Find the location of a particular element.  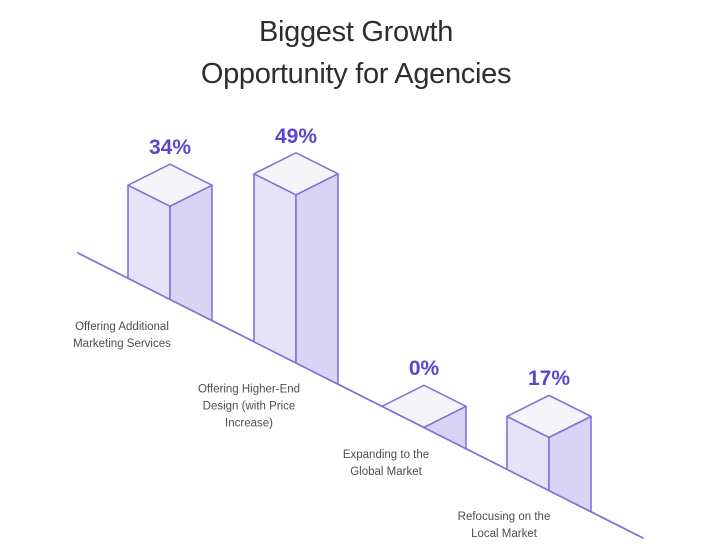

chart-title-line1: Biggest Growth is located at coordinates (356, 32).